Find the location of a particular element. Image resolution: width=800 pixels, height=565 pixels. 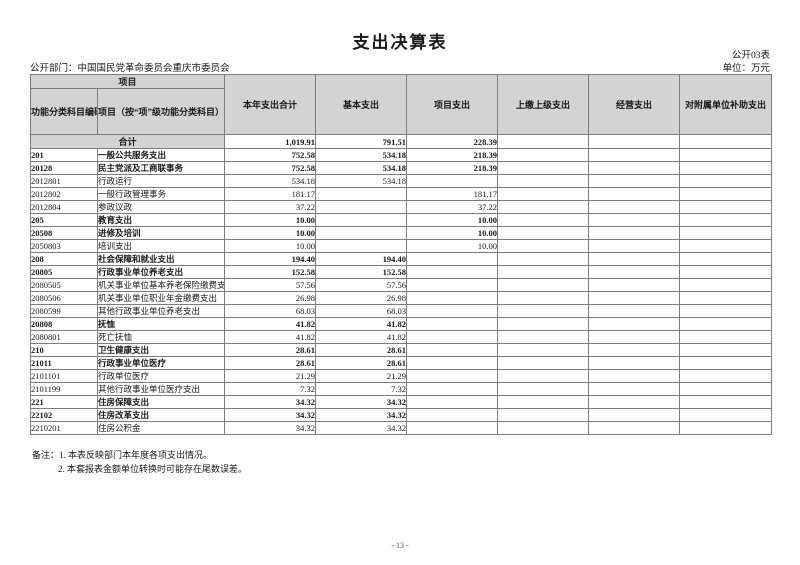

row-code: 210 is located at coordinates (64, 350).